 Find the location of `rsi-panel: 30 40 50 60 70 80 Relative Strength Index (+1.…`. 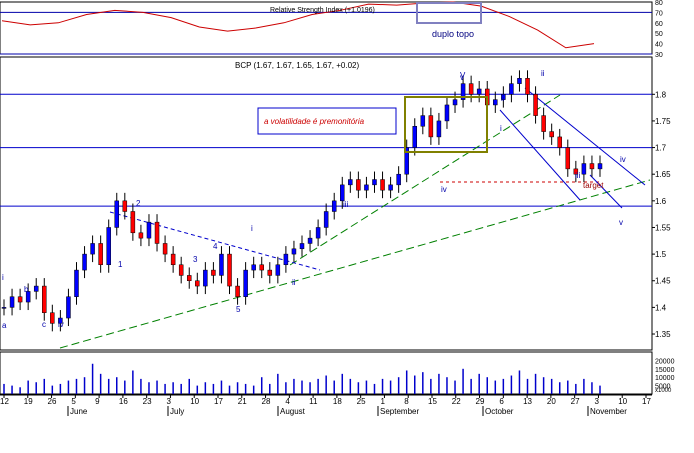

rsi-panel: 30 40 50 60 70 80 Relative Strength Index (+1.… is located at coordinates (331, 29).